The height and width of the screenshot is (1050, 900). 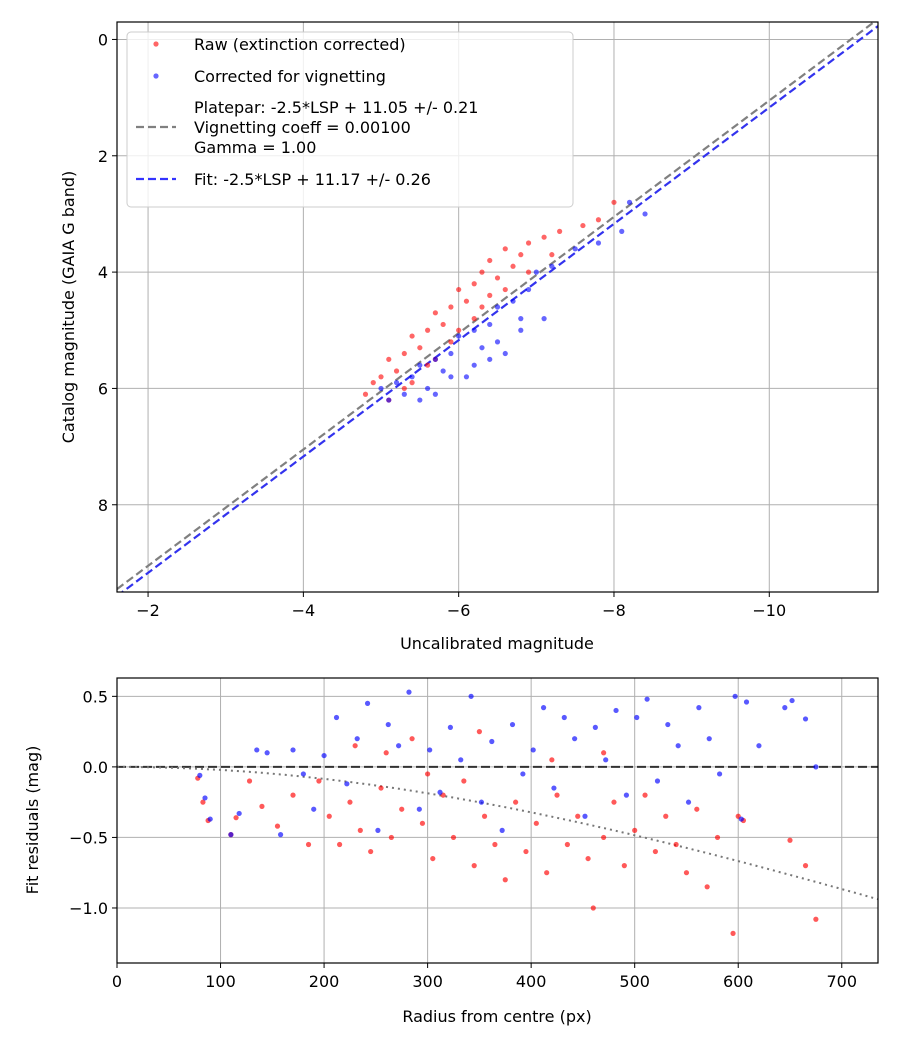 I want to click on y-tick-label: 4, so click(x=103, y=272).